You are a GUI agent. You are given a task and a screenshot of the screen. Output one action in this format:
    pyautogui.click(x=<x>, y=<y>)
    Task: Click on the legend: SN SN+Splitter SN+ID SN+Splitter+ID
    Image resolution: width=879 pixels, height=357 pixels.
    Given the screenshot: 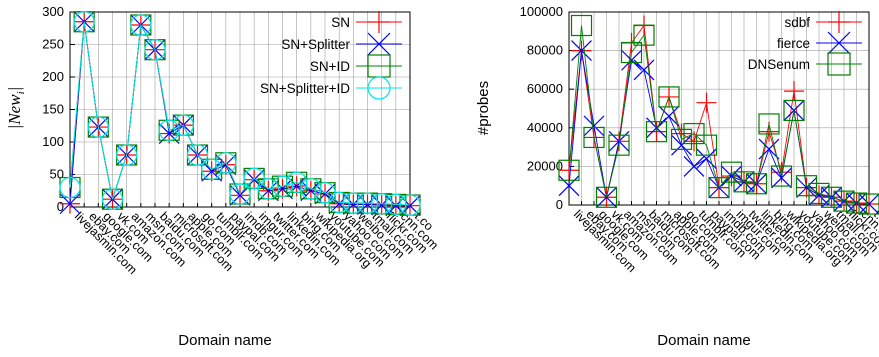 What is the action you would take?
    pyautogui.click(x=331, y=55)
    